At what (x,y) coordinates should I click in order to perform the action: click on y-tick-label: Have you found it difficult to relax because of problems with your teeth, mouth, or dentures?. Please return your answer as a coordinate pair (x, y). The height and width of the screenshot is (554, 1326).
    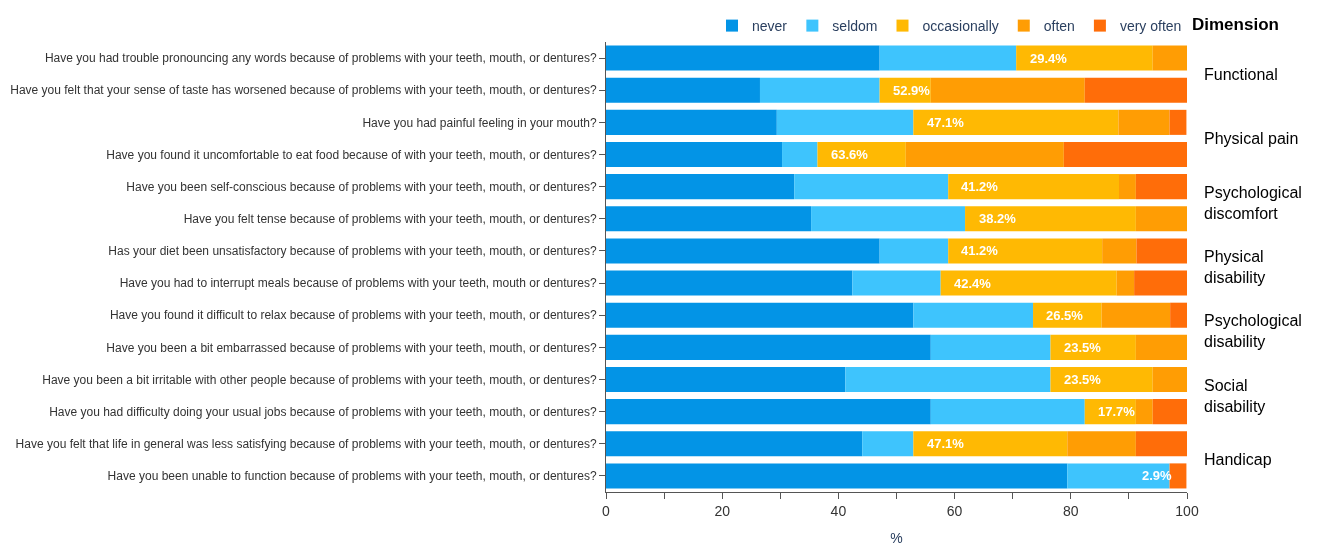
    Looking at the image, I should click on (353, 315).